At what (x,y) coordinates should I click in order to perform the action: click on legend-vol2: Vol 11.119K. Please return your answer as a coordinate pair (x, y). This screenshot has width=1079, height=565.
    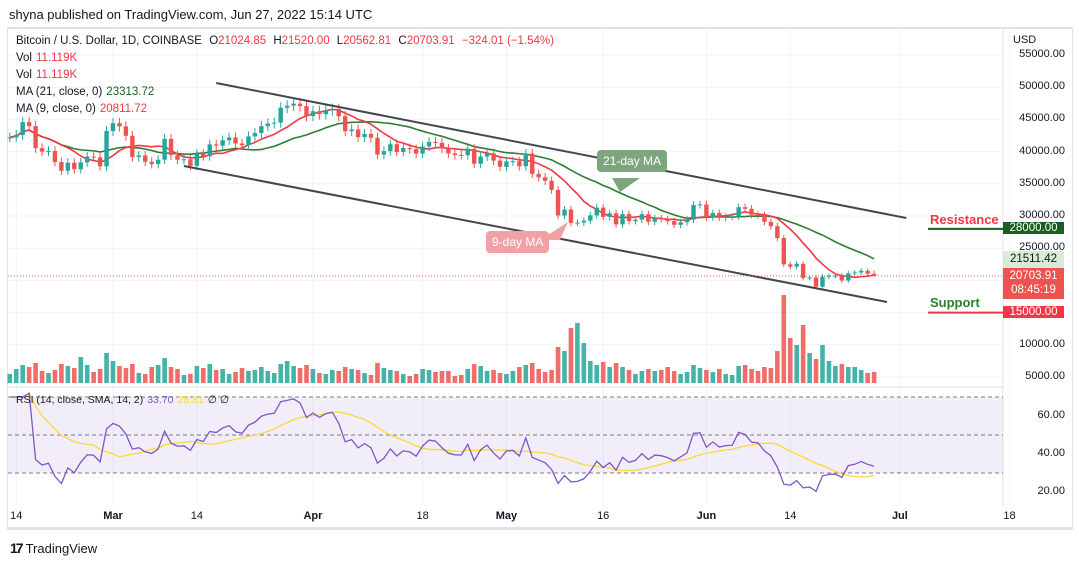
    Looking at the image, I should click on (48, 75).